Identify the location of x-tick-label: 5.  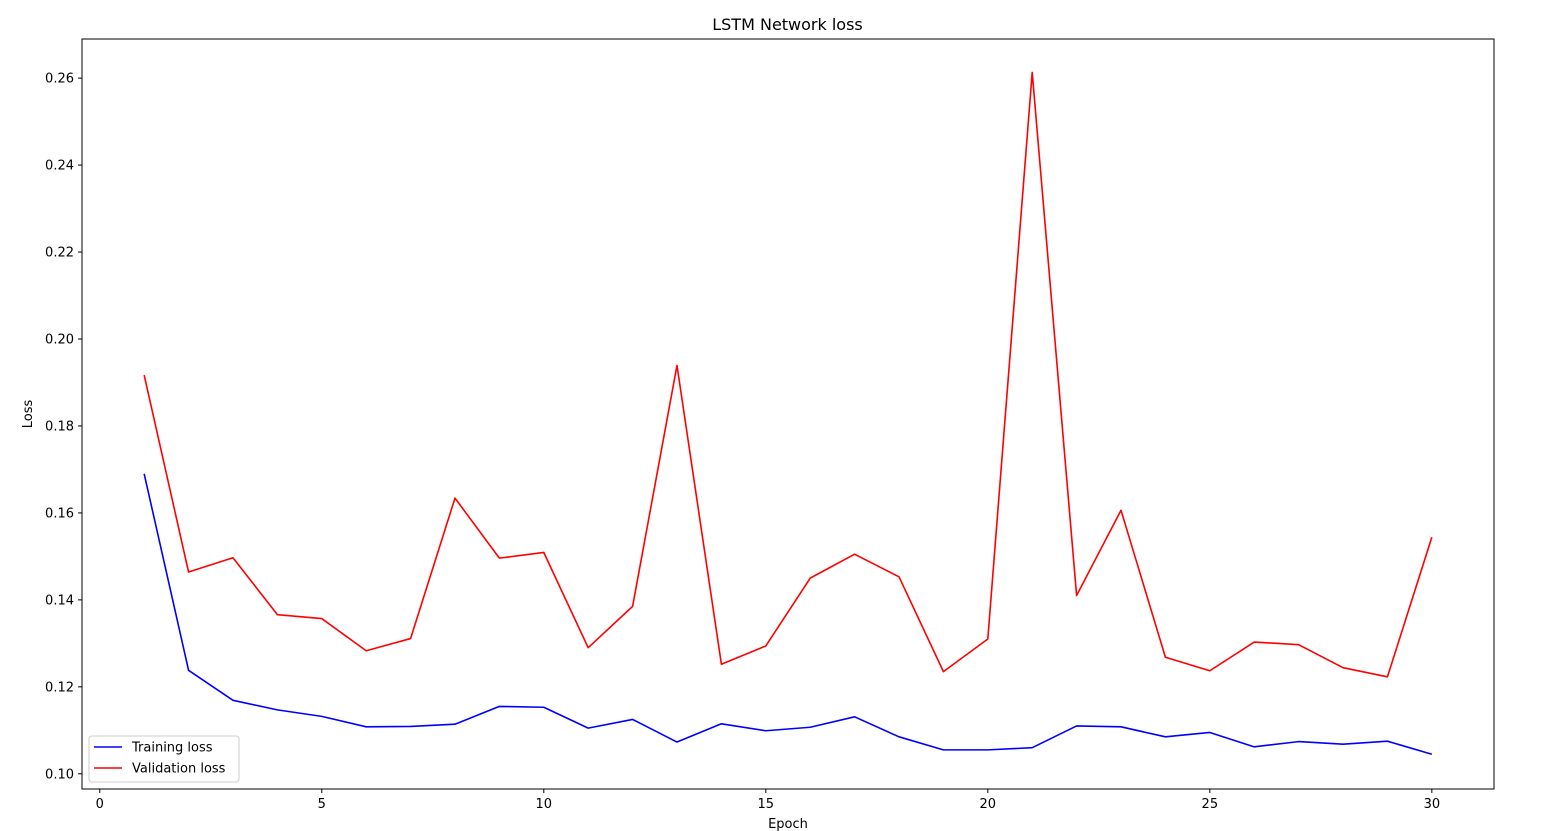
(322, 804).